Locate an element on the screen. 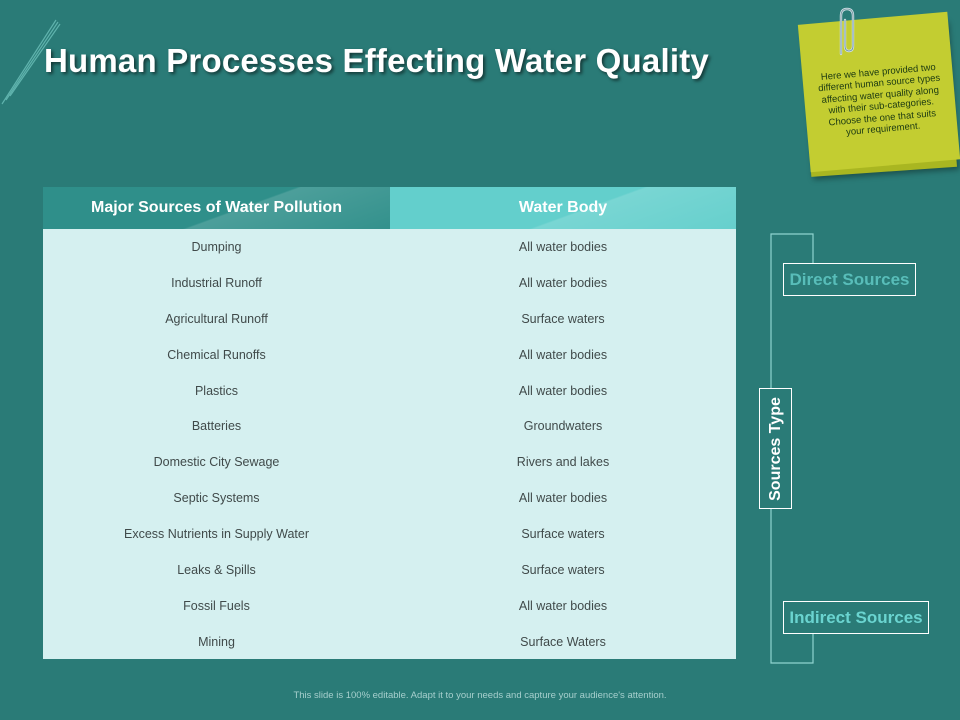  source-cell: Industrial Runoff is located at coordinates (216, 282).